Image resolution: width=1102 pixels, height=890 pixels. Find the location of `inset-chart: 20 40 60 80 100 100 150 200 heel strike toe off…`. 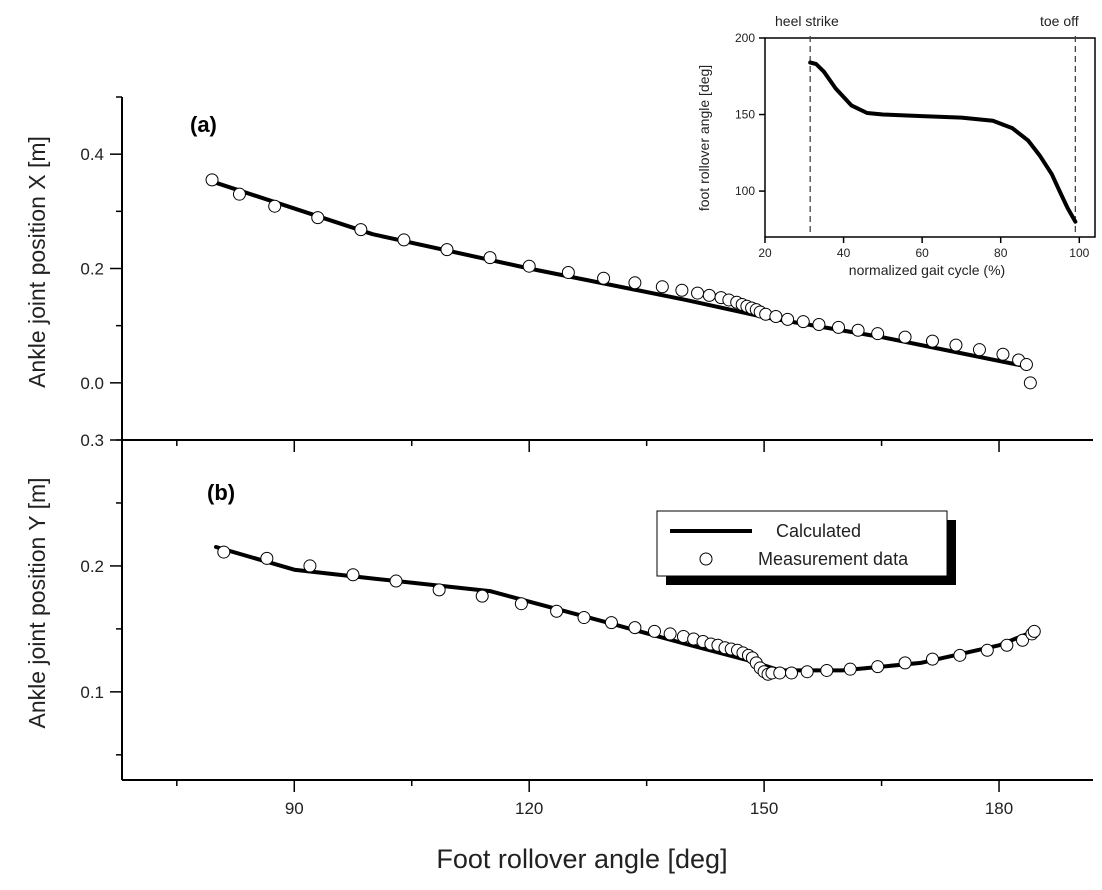

inset-chart: 20 40 60 80 100 100 150 200 heel strike toe off… is located at coordinates (896, 145).